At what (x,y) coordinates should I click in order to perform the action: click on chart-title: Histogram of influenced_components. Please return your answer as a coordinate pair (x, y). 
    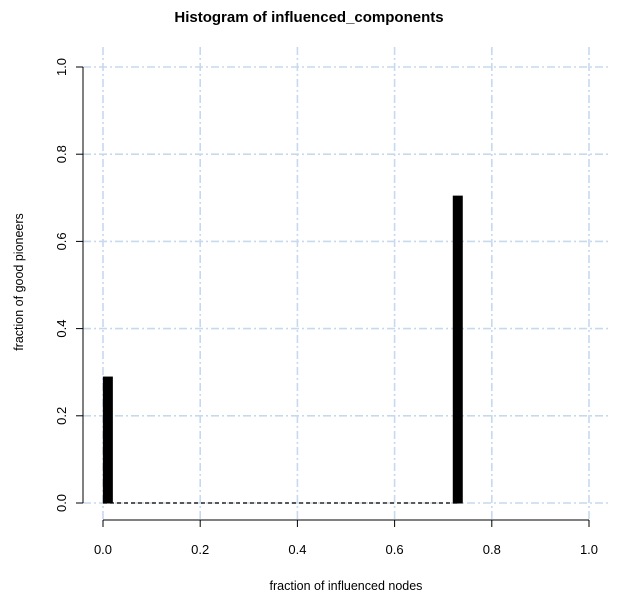
    Looking at the image, I should click on (308, 17).